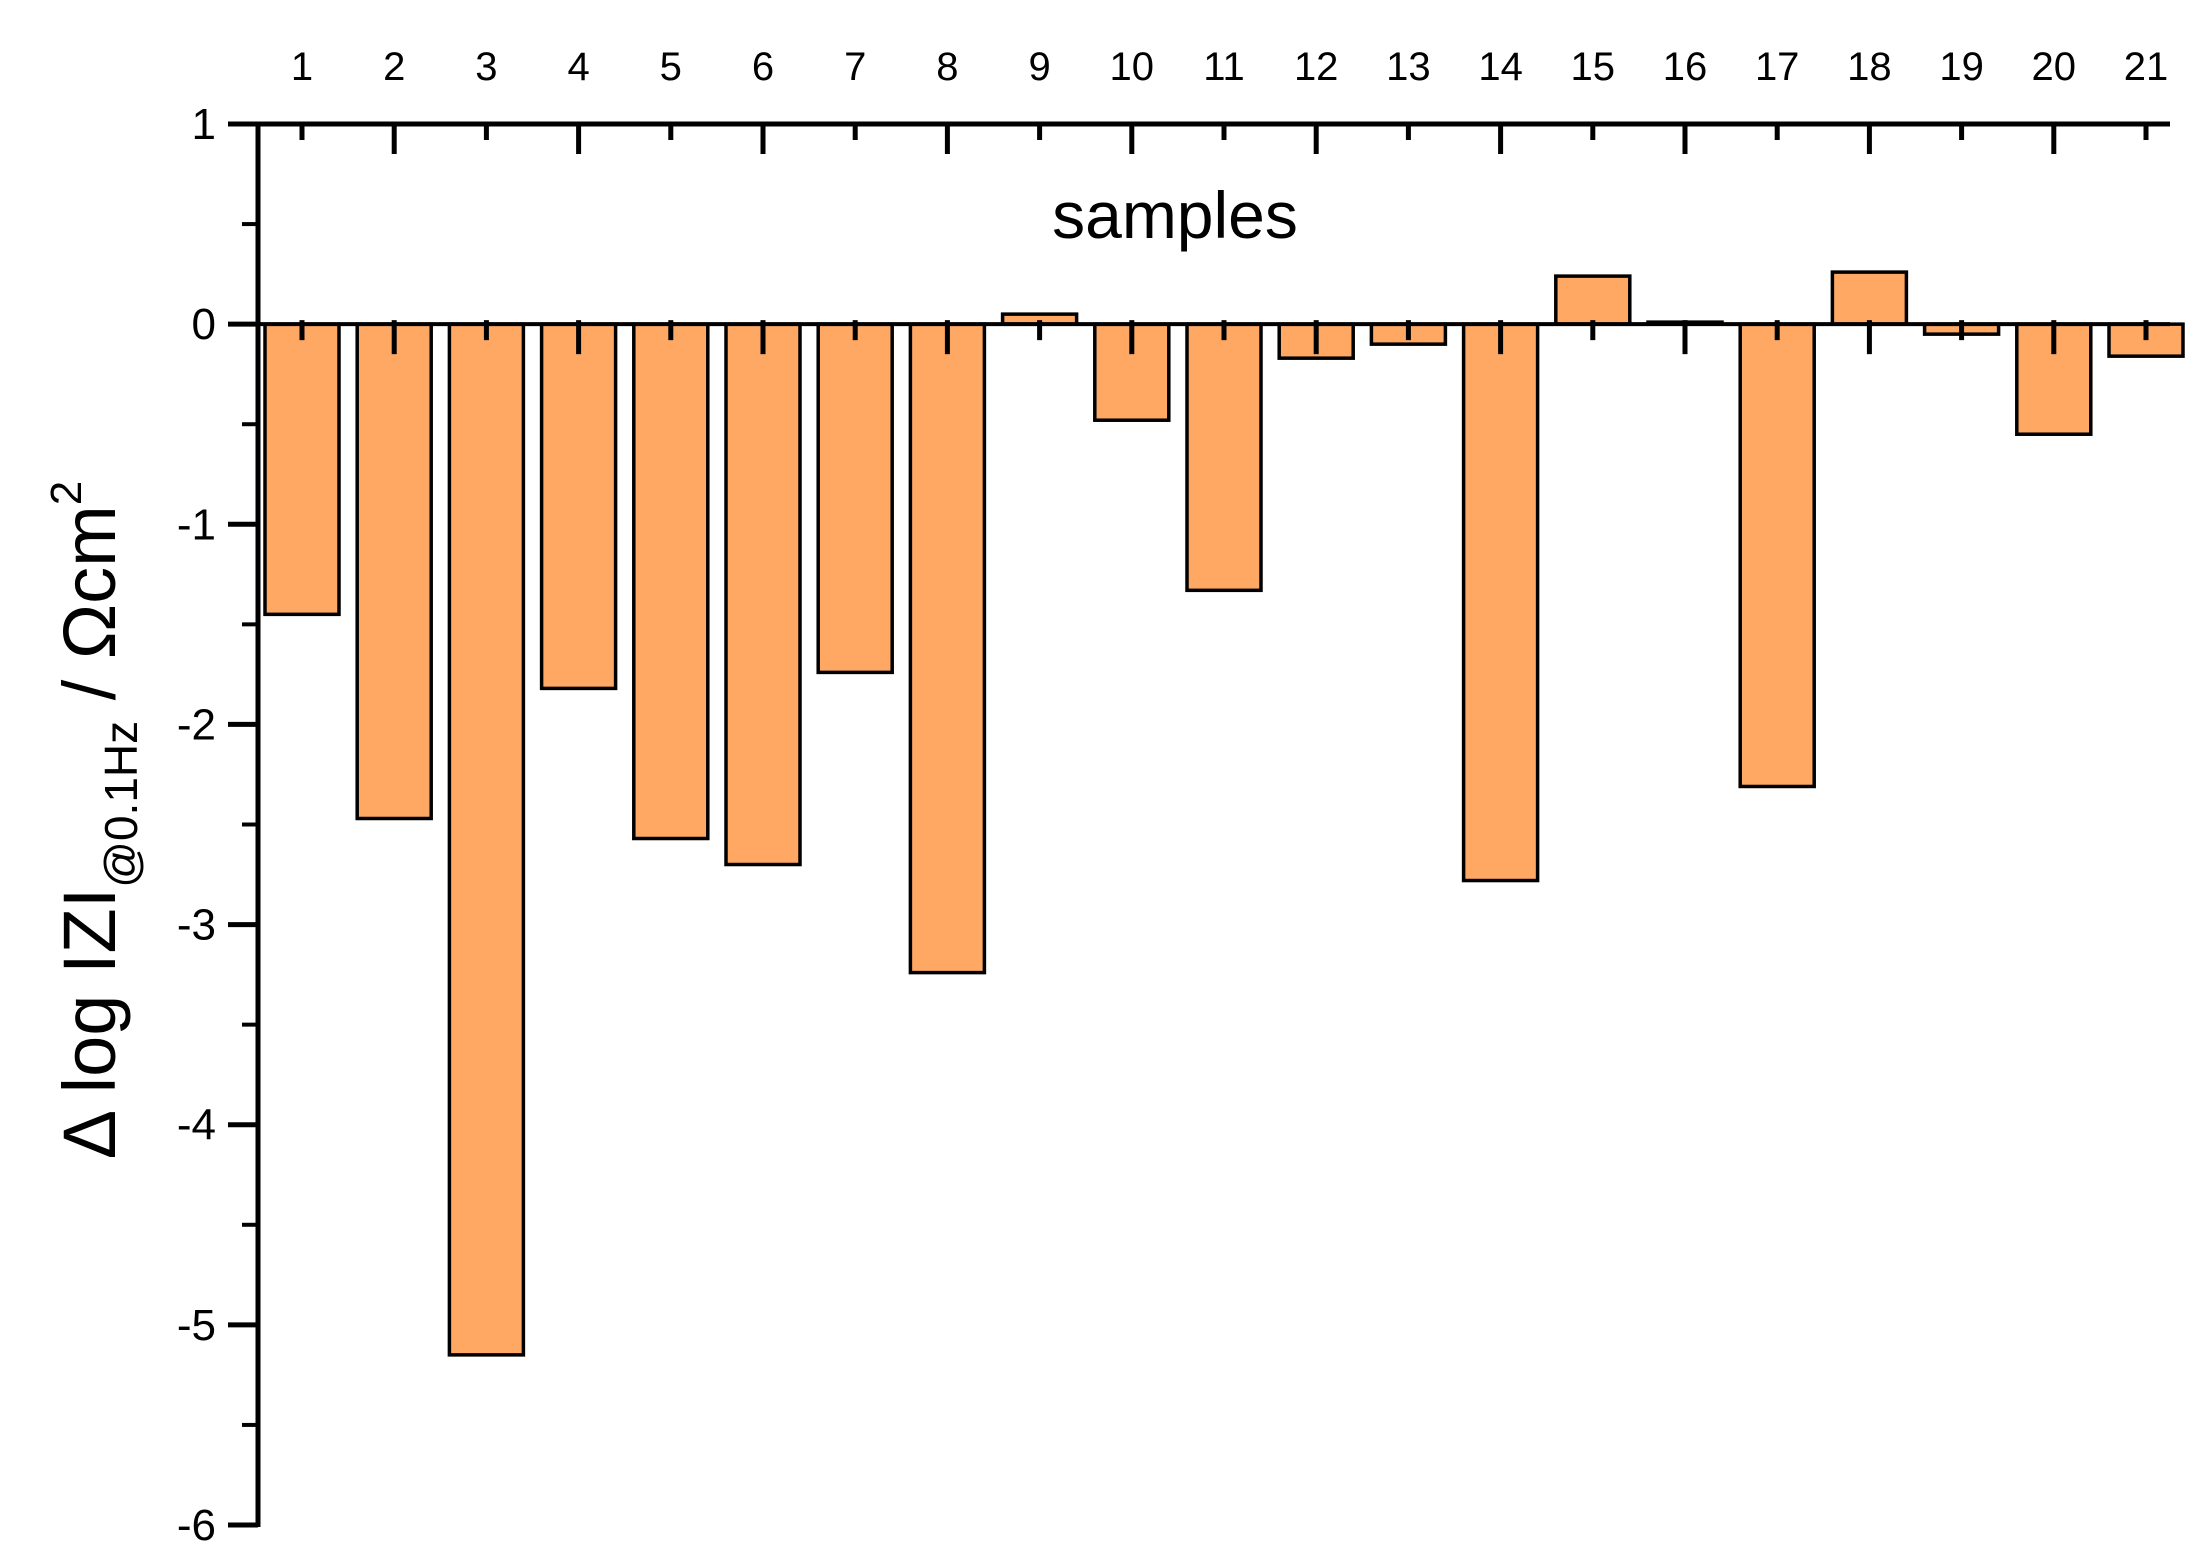  I want to click on x-tick-label: 19, so click(1961, 67).